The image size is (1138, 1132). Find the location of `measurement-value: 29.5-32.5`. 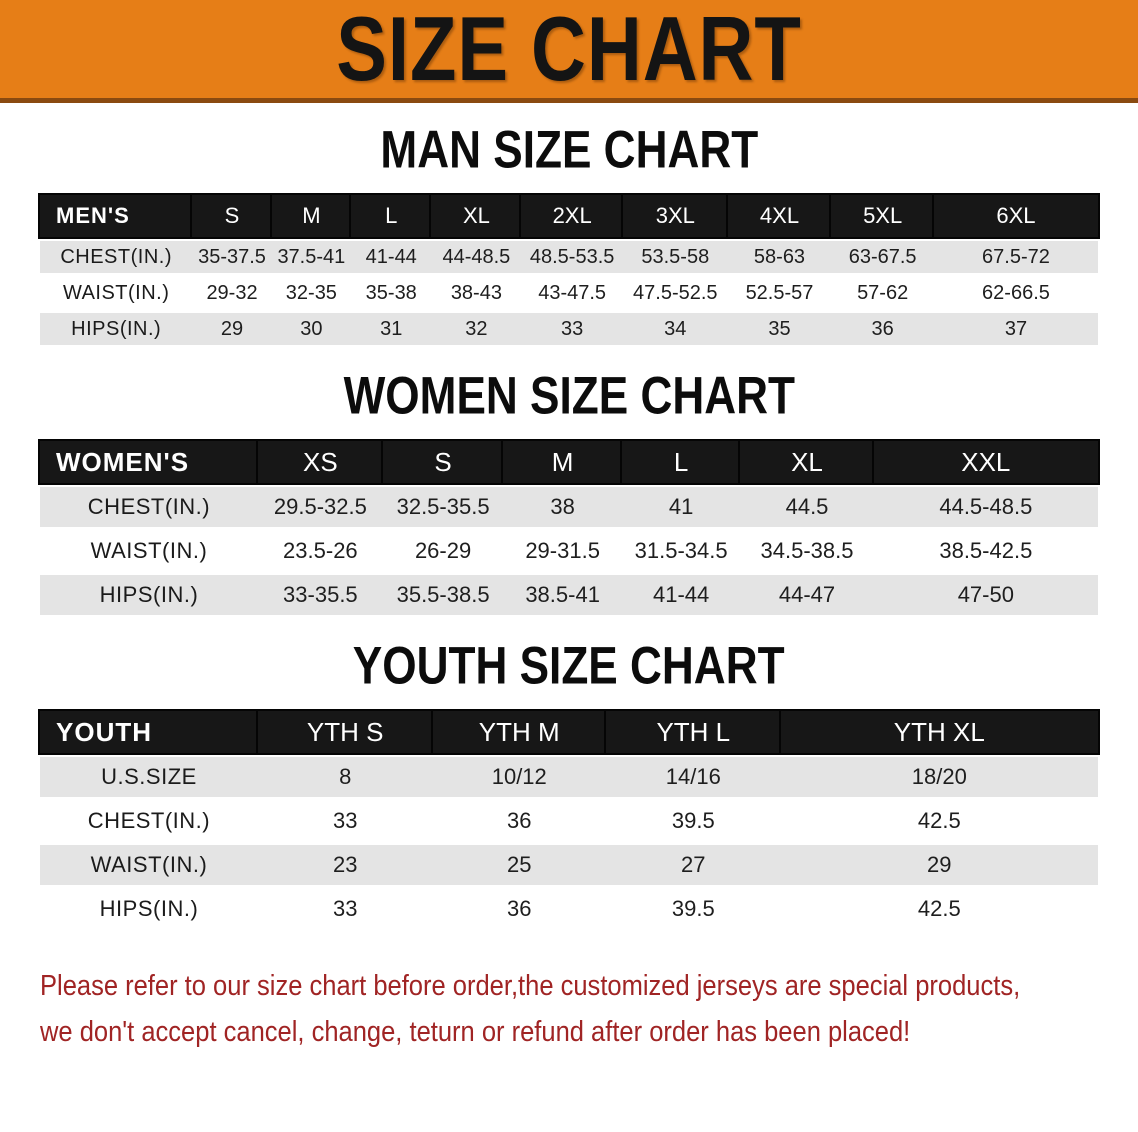

measurement-value: 29.5-32.5 is located at coordinates (320, 507).